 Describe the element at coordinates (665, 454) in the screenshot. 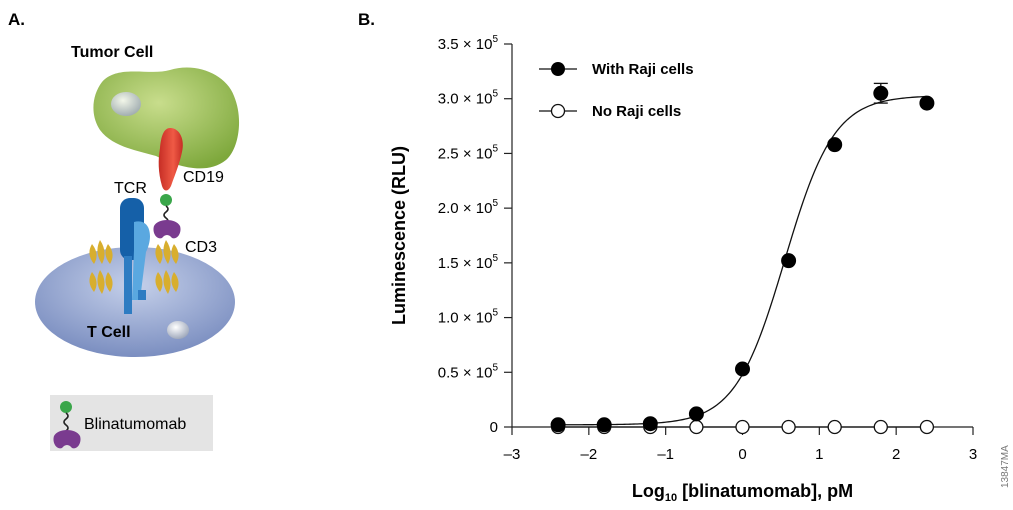

I see `x-tick-label: –1` at that location.